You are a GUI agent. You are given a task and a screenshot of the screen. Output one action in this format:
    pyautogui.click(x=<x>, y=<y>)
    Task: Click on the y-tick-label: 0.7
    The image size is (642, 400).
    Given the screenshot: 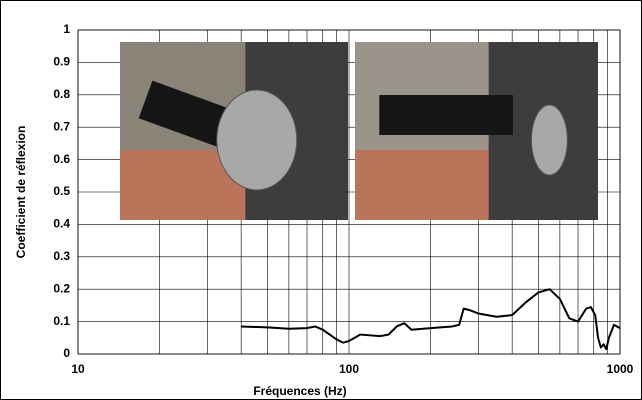 What is the action you would take?
    pyautogui.click(x=61, y=126)
    